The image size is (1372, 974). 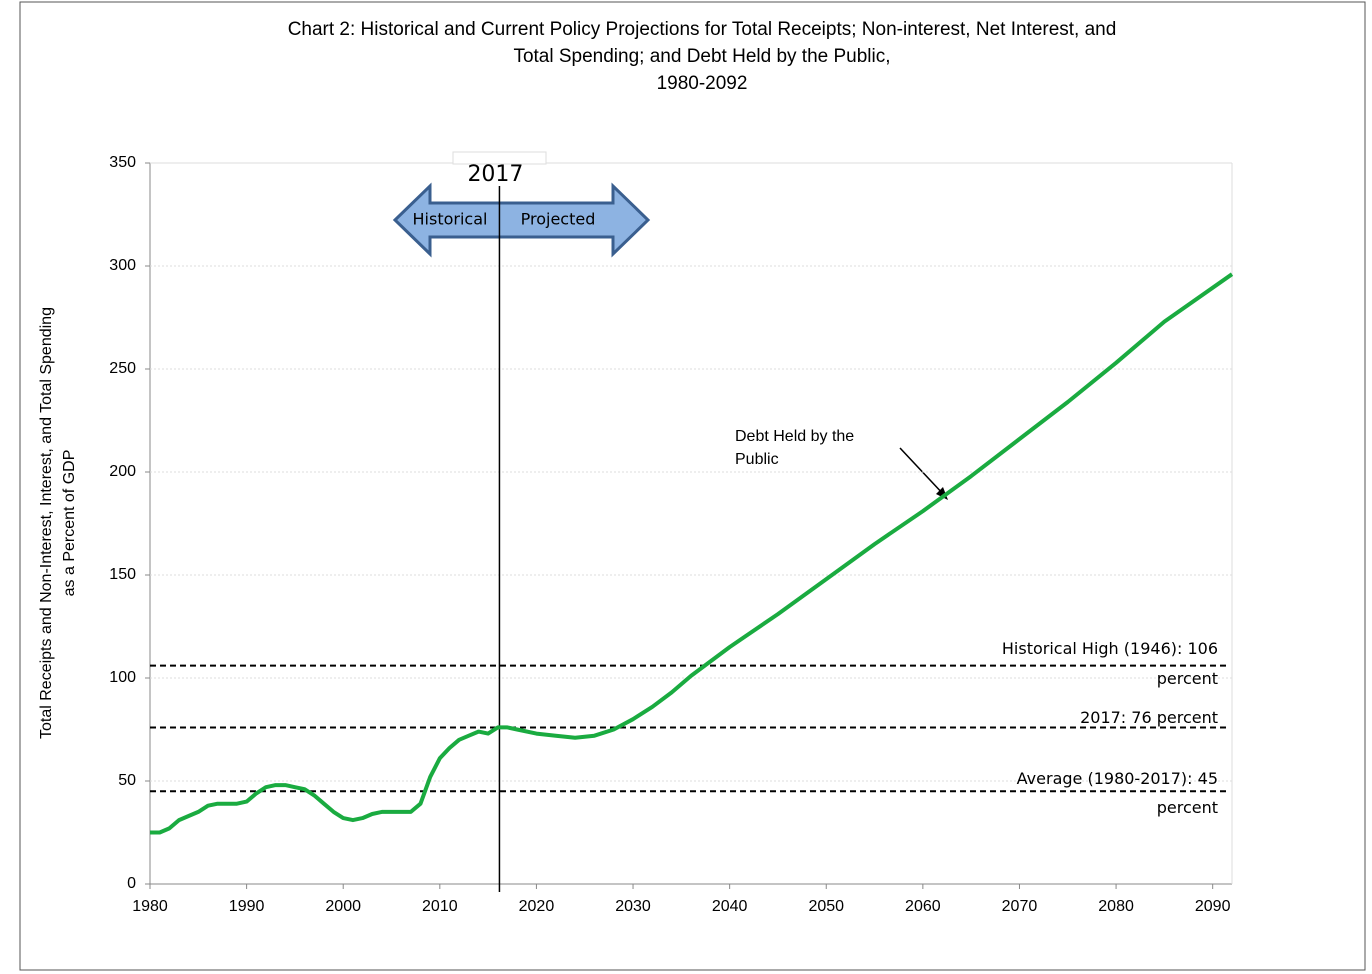 I want to click on annotation: Public, so click(x=757, y=459).